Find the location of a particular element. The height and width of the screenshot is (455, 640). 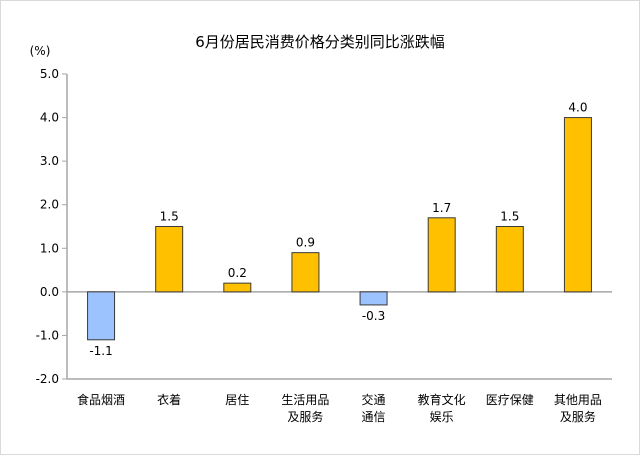

y-tick-label: -2.0 is located at coordinates (47, 379).